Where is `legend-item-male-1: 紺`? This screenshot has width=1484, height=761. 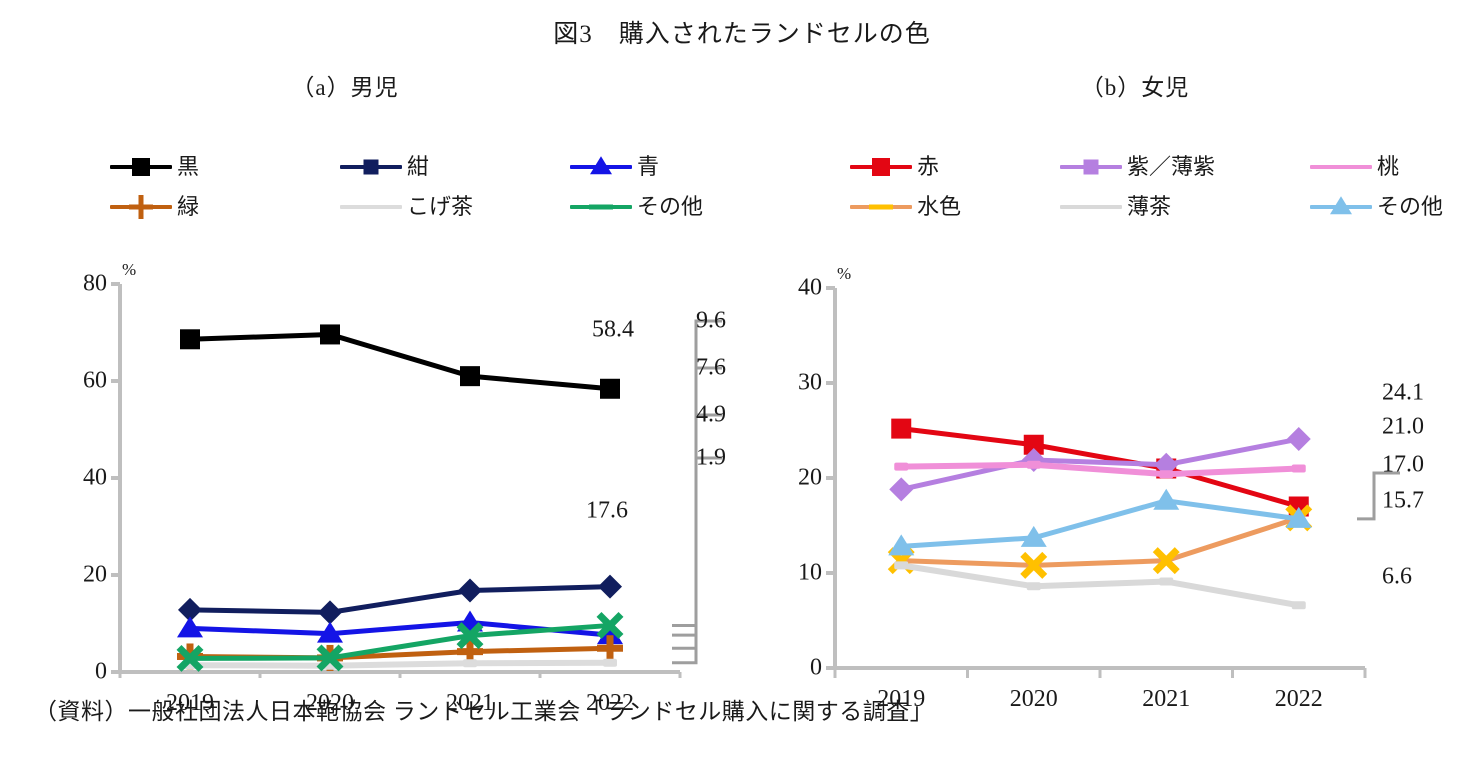 legend-item-male-1: 紺 is located at coordinates (455, 167).